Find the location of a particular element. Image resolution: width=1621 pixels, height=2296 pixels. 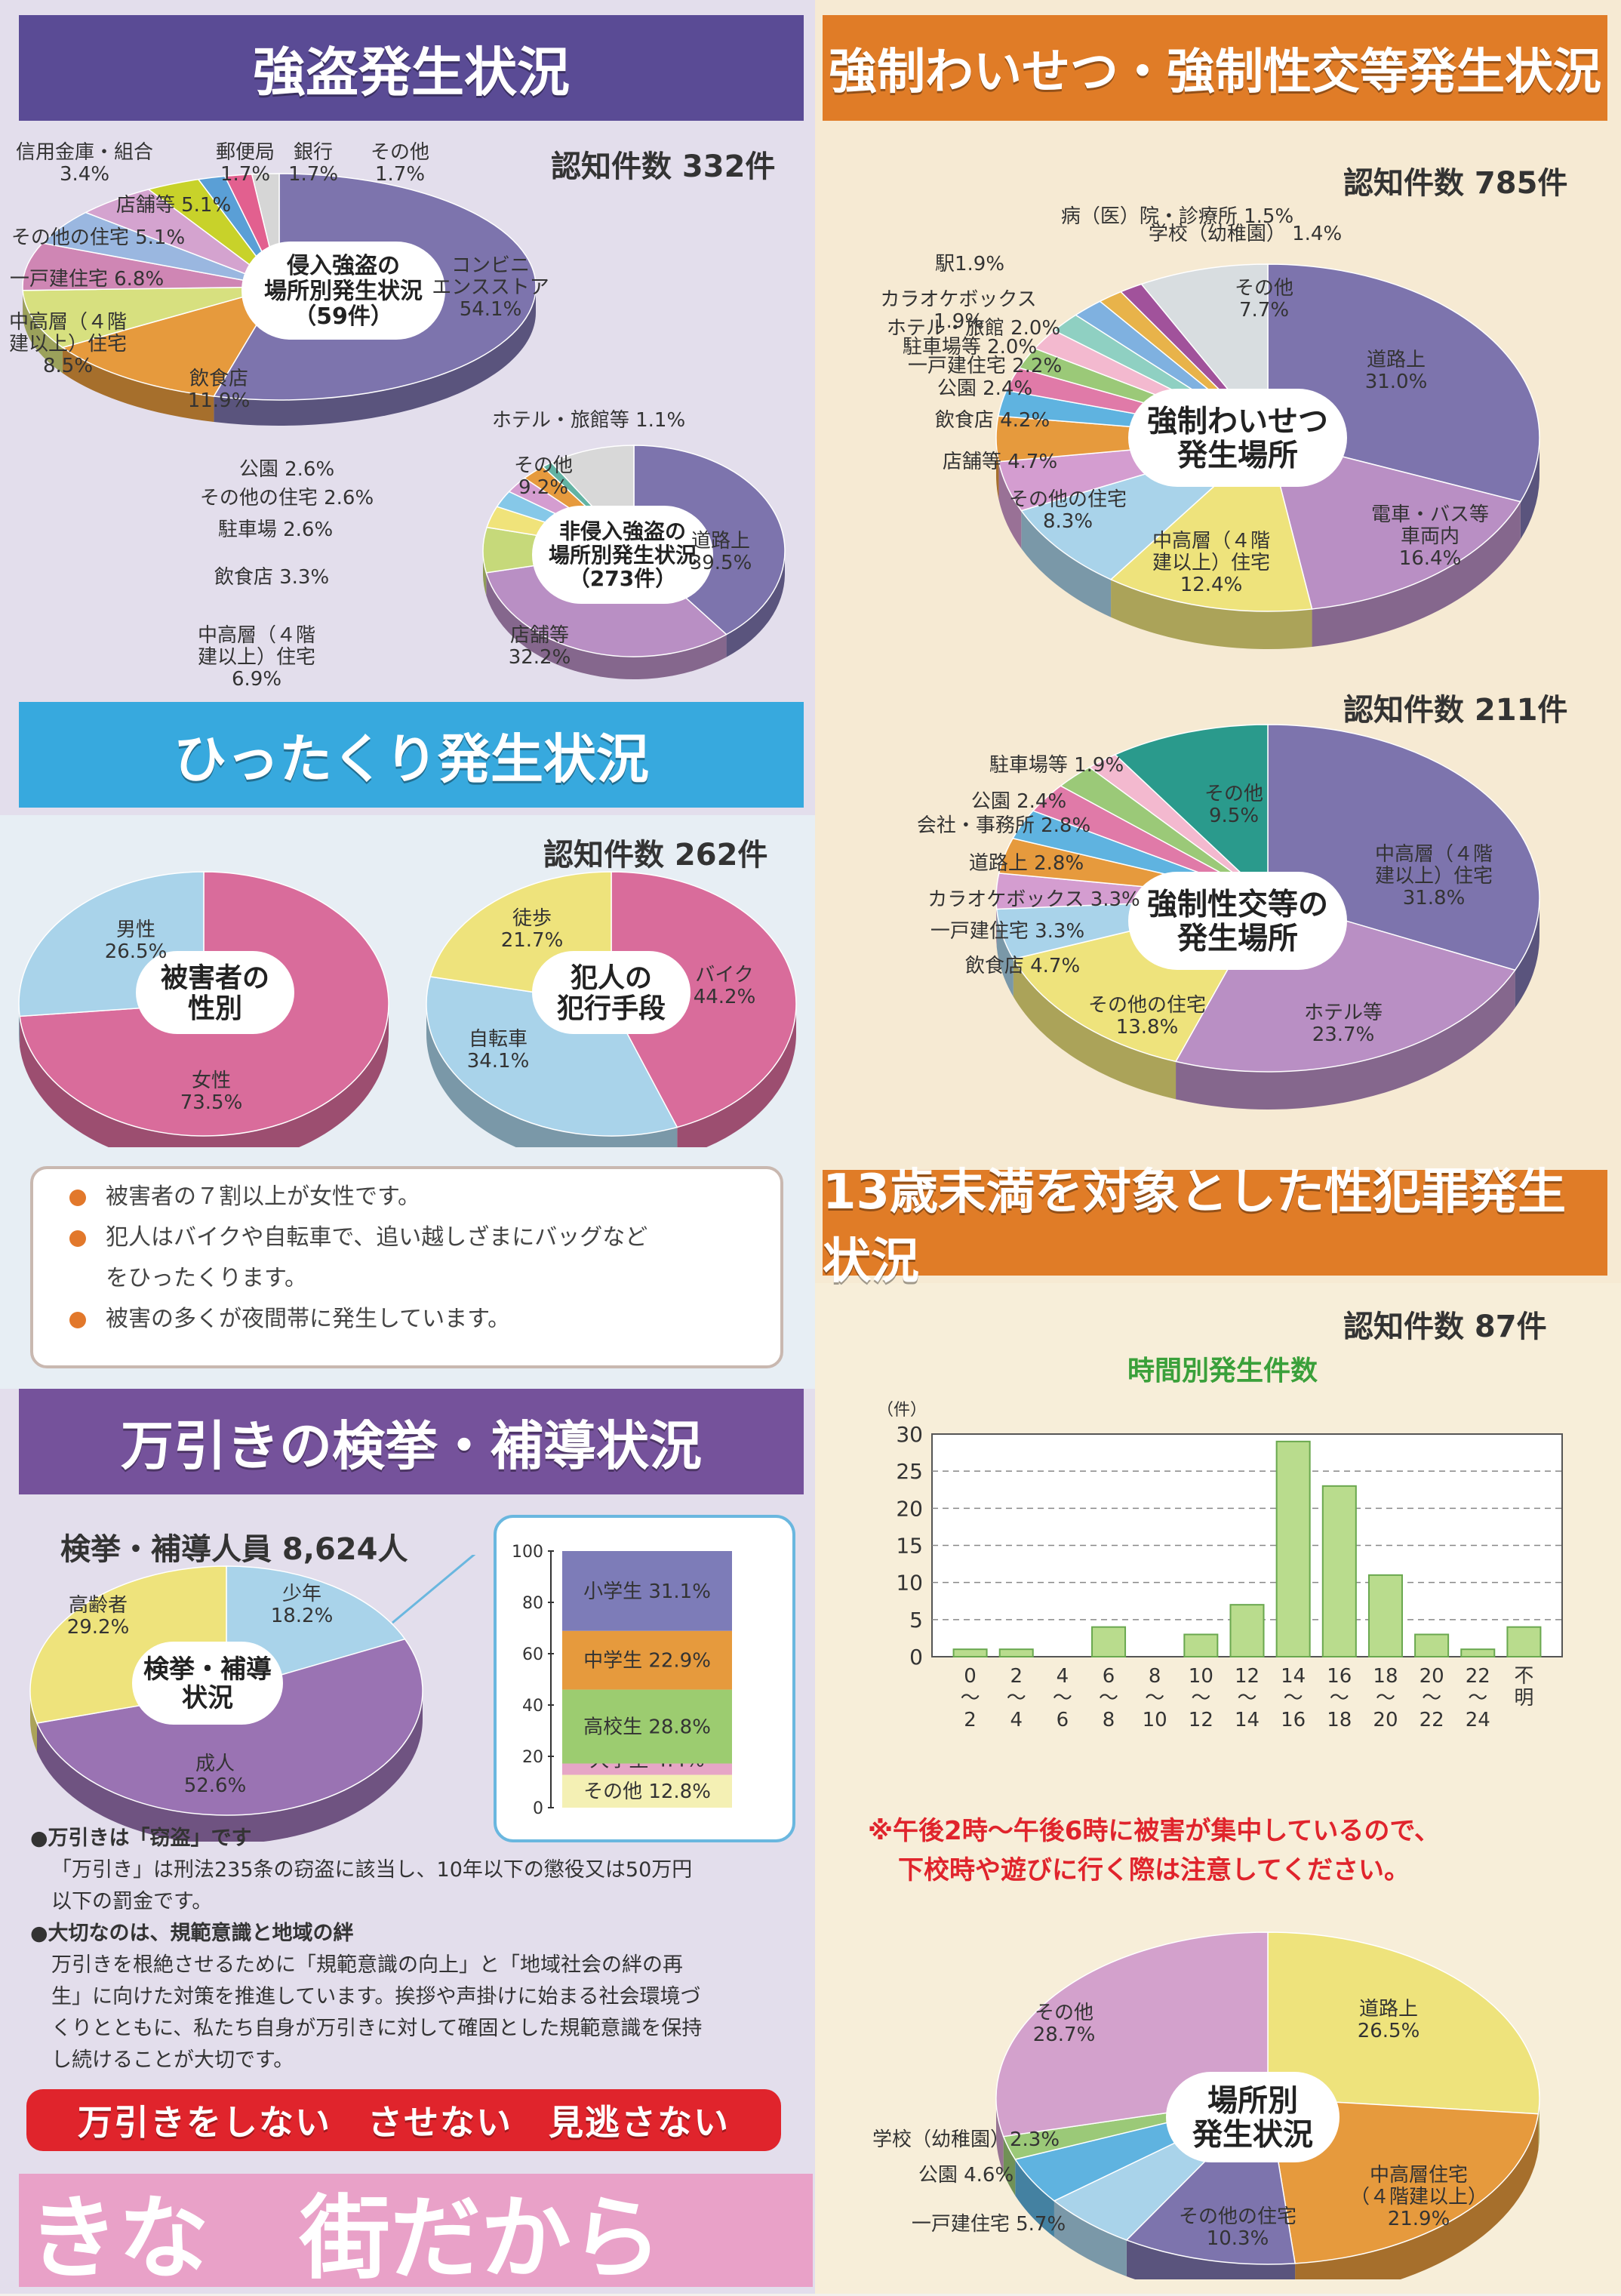

y-tick-label: 80 is located at coordinates (532, 1603).